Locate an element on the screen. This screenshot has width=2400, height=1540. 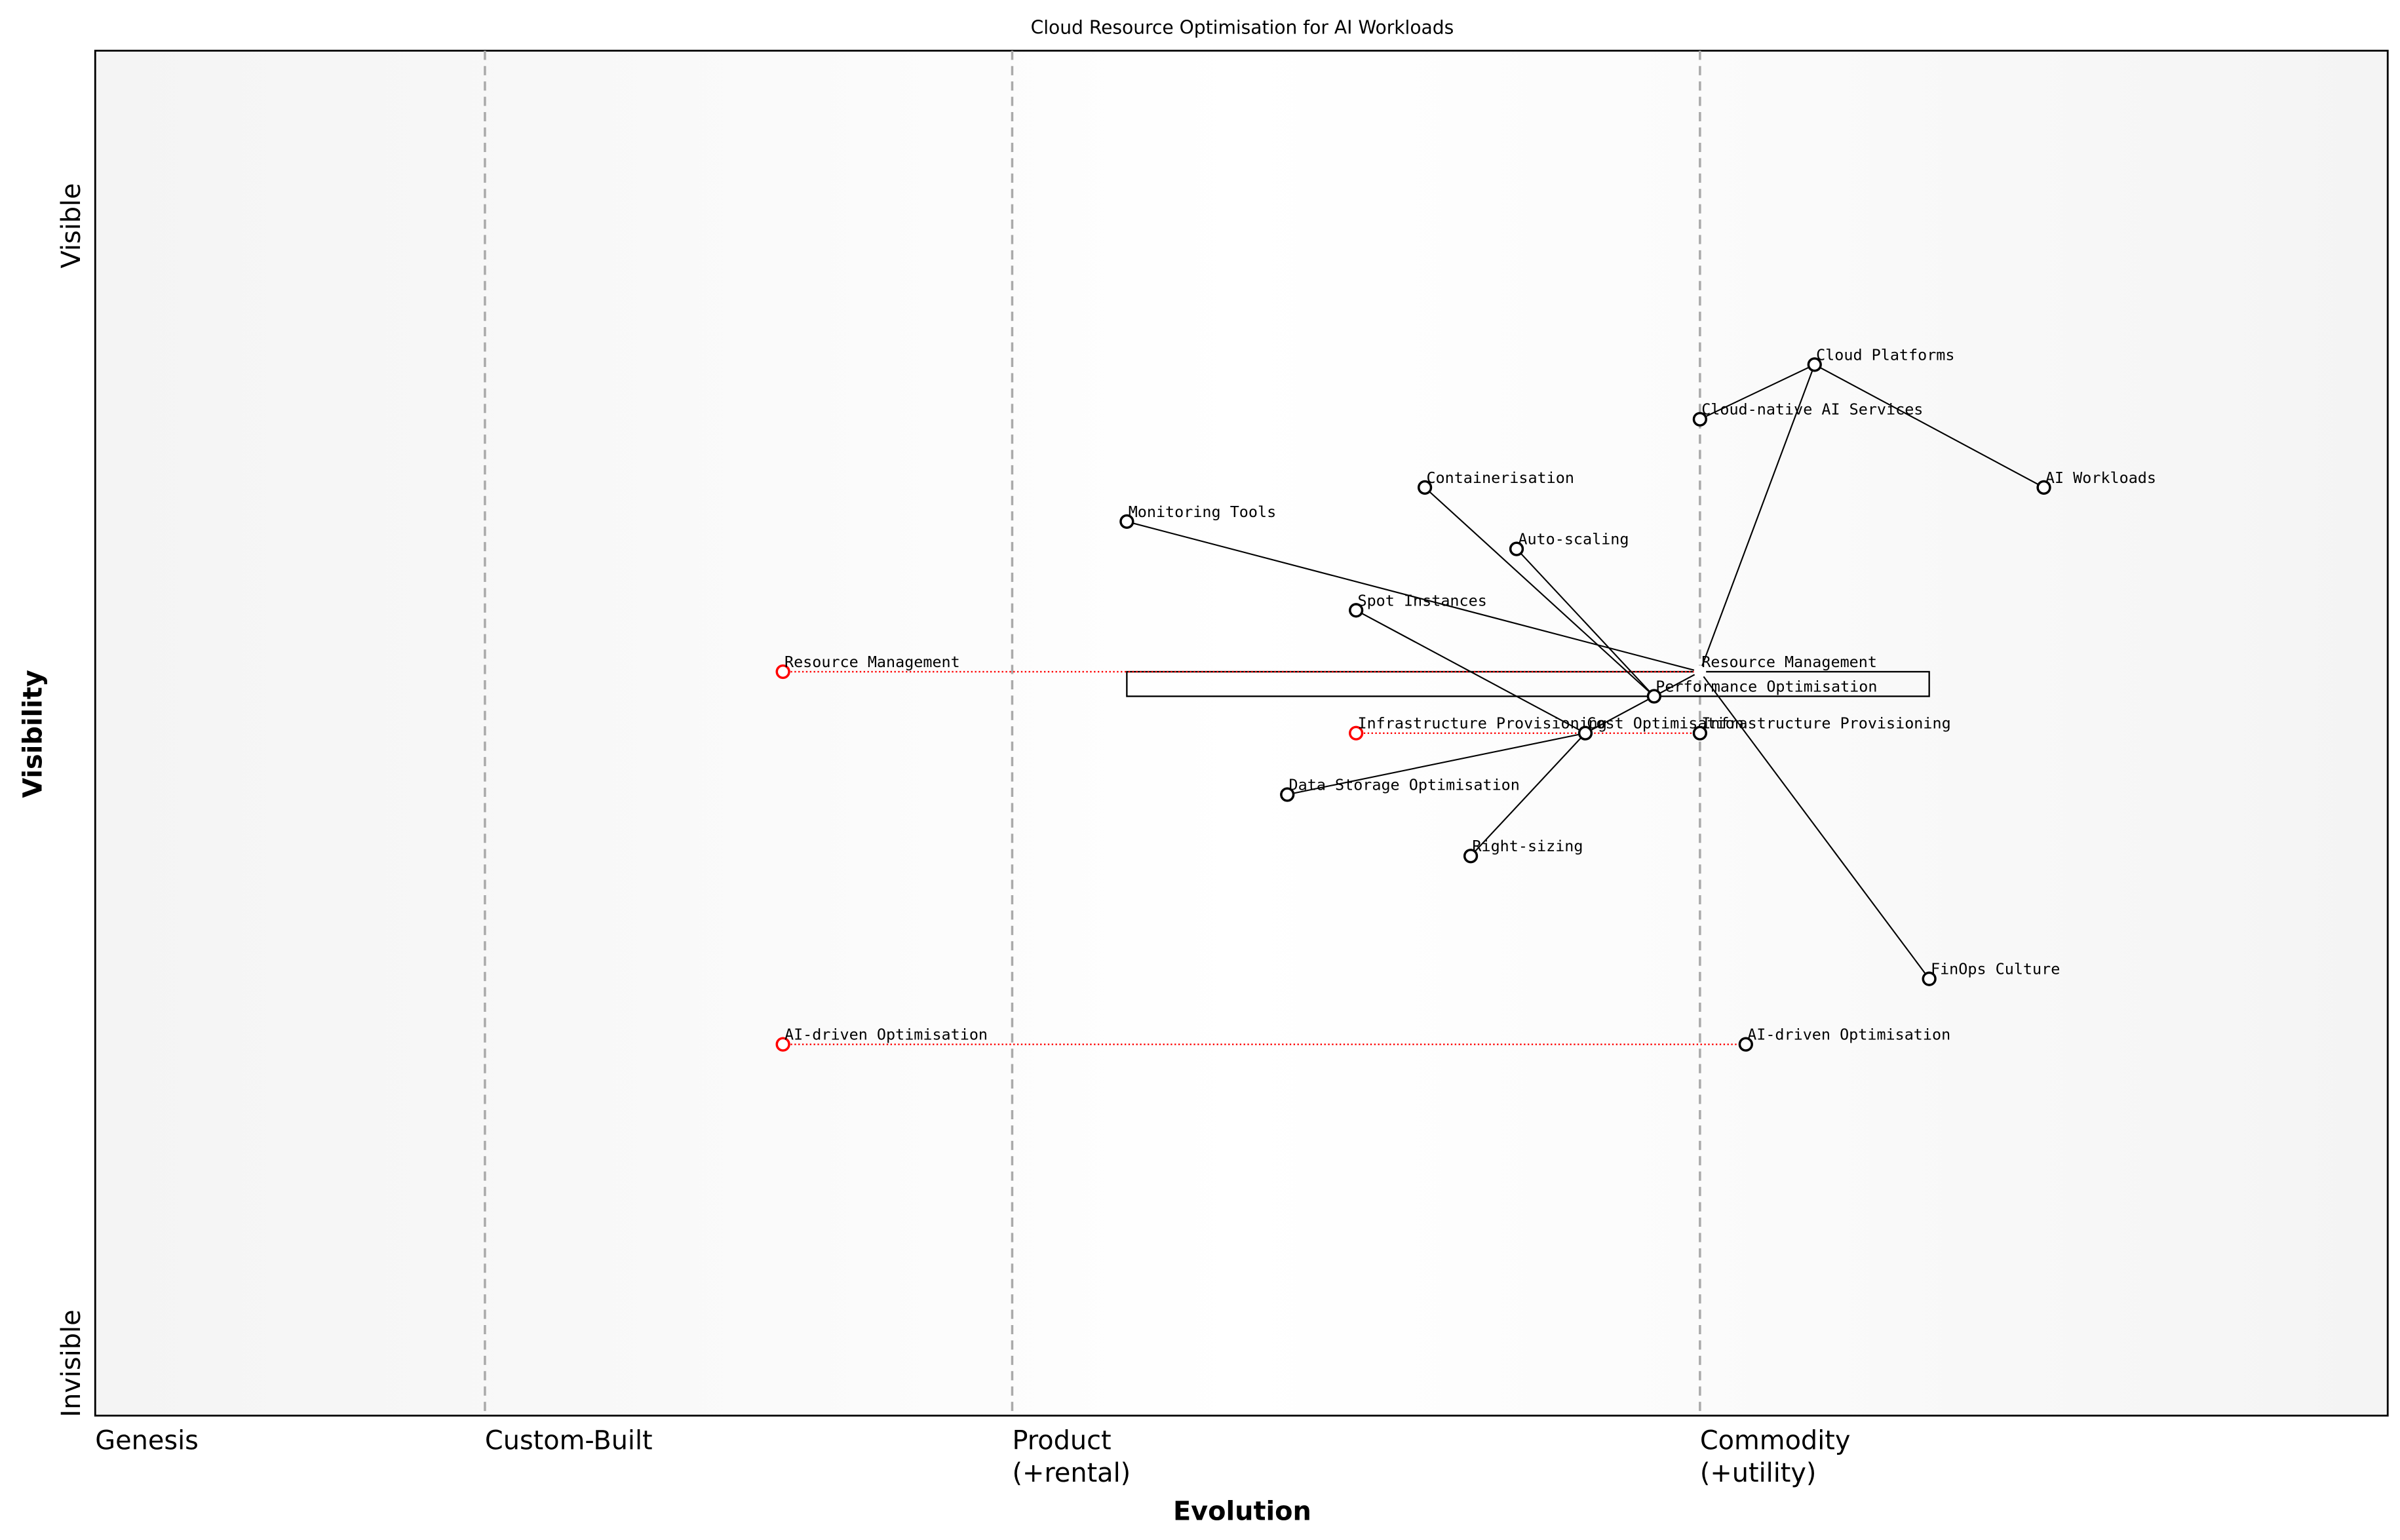
link-containerisation-to-performance-optimisation is located at coordinates (1539, 592).